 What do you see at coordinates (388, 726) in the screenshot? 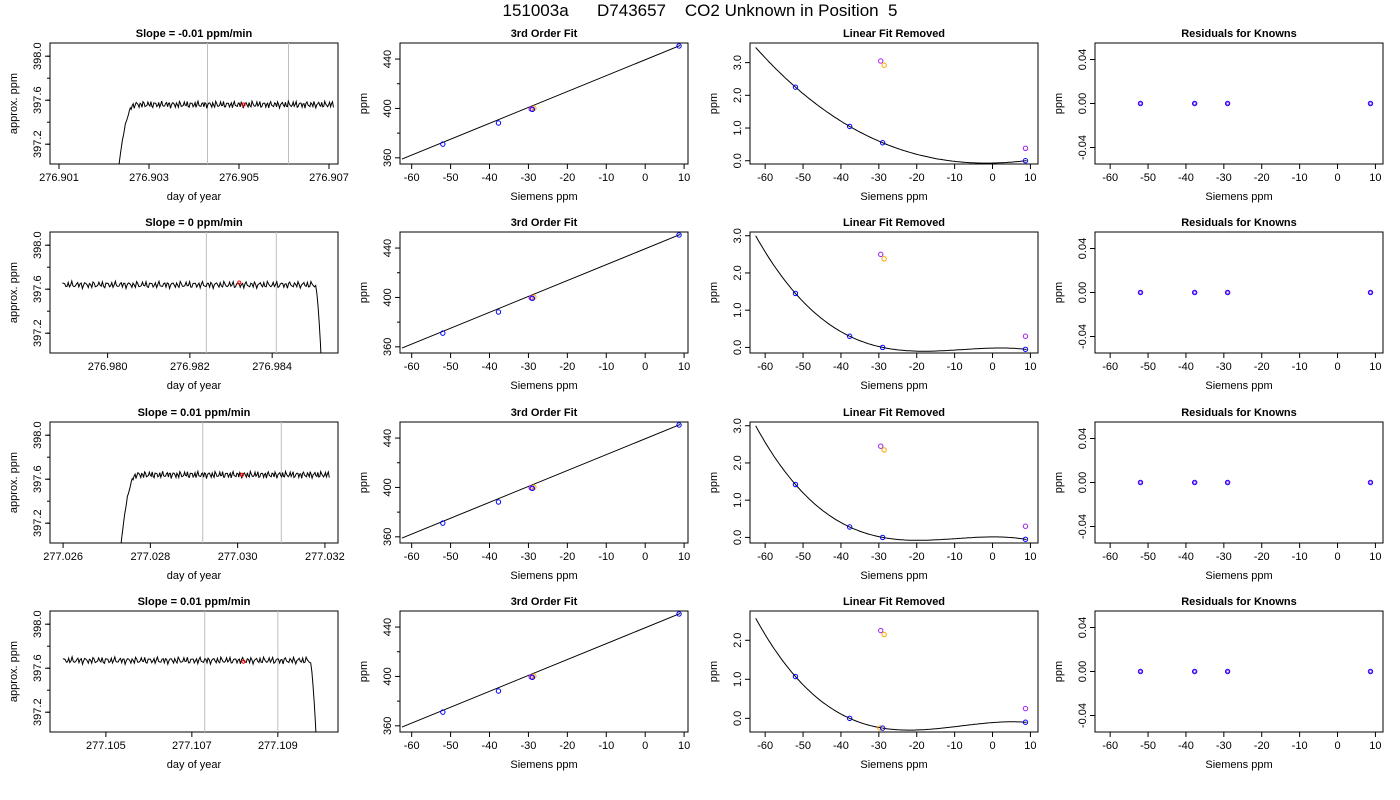
I see `y-tick-label: 360` at bounding box center [388, 726].